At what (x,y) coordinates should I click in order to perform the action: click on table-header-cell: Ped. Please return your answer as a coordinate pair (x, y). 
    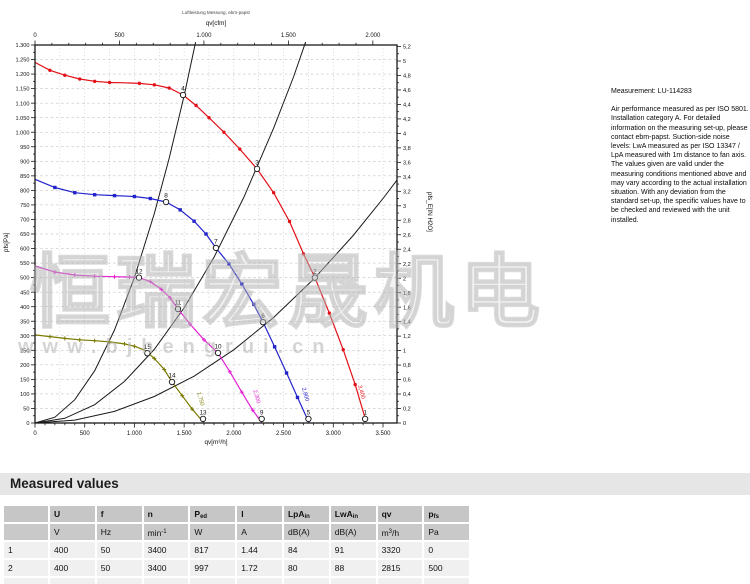
    Looking at the image, I should click on (213, 514).